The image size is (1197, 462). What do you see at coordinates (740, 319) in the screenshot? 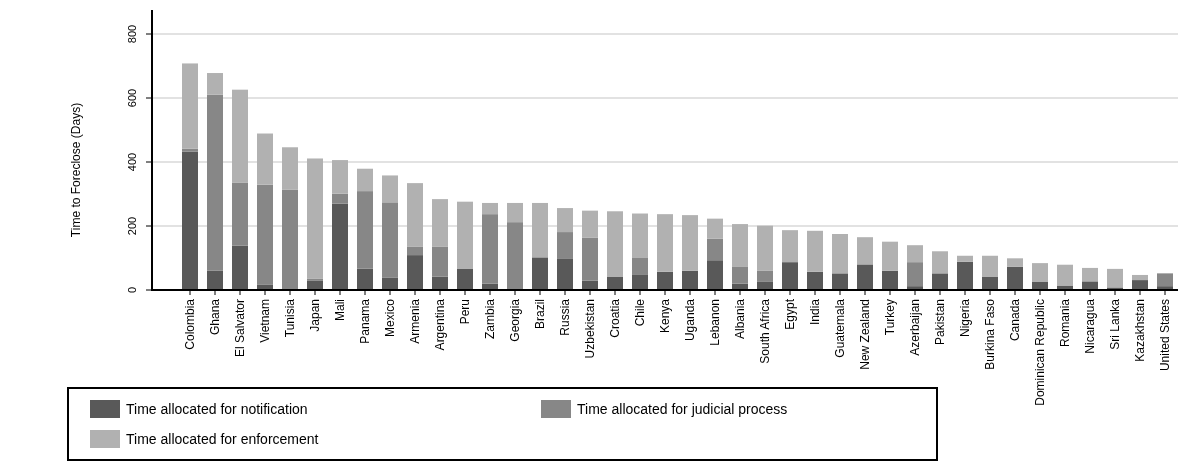
I see `x-tick-label: Albania` at bounding box center [740, 319].